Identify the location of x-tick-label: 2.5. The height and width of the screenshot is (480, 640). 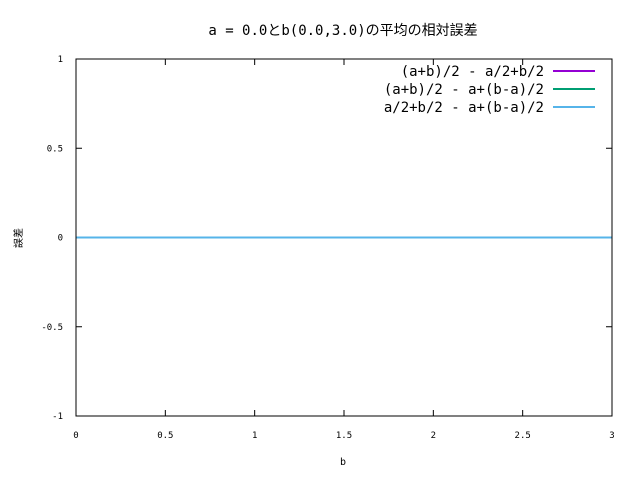
(523, 436).